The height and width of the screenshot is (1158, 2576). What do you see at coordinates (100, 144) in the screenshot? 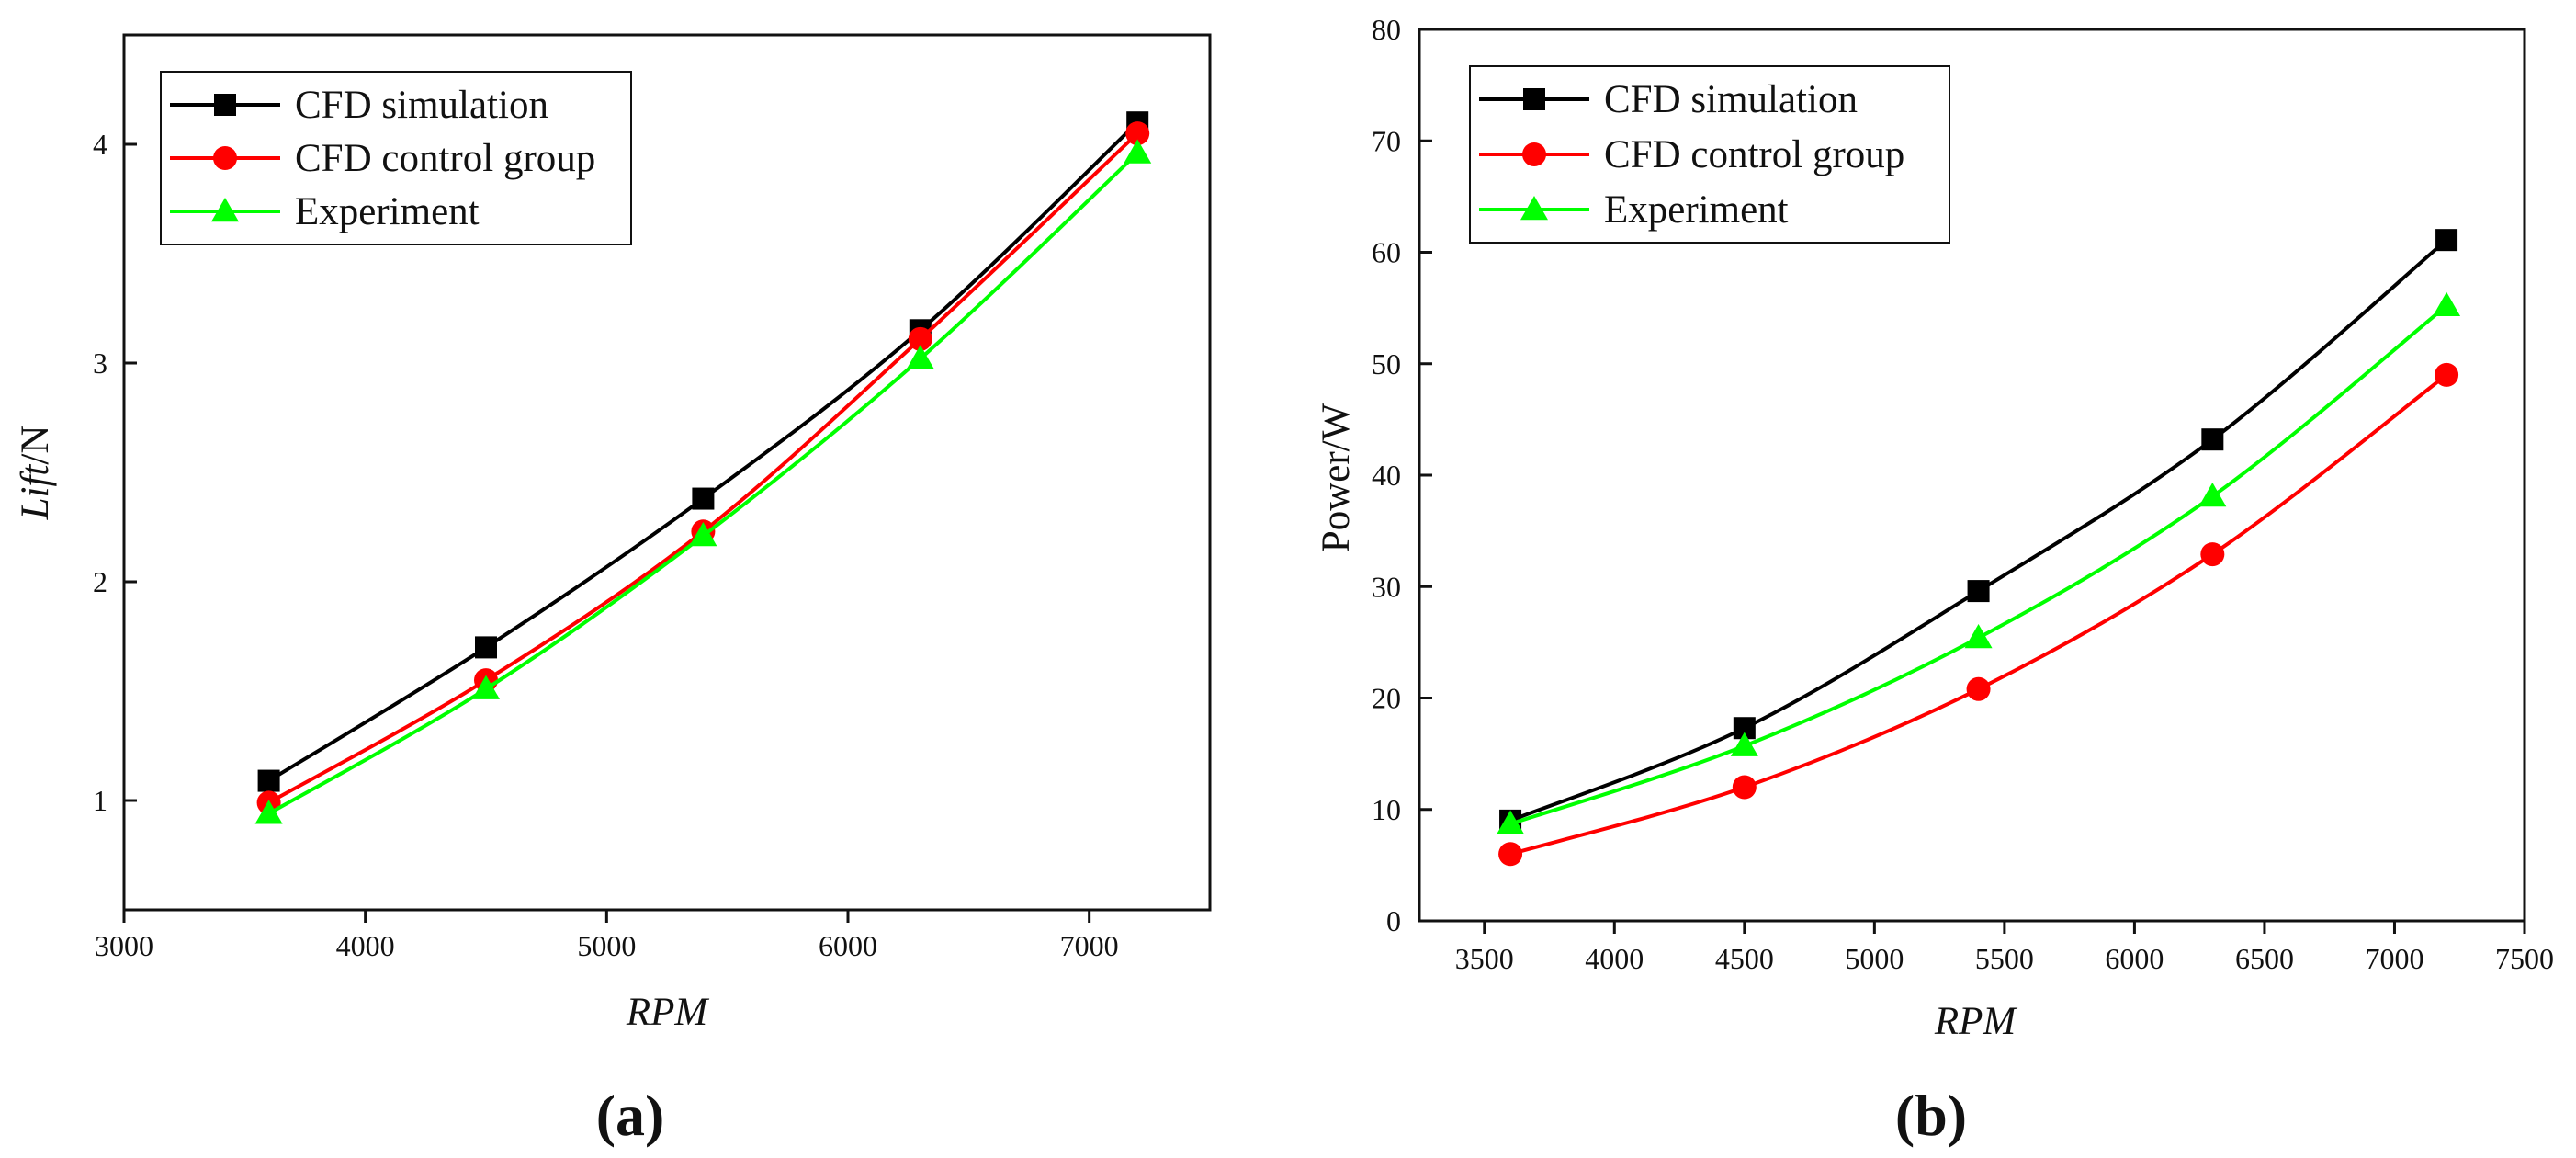
I see `y-tick-label: 4` at bounding box center [100, 144].